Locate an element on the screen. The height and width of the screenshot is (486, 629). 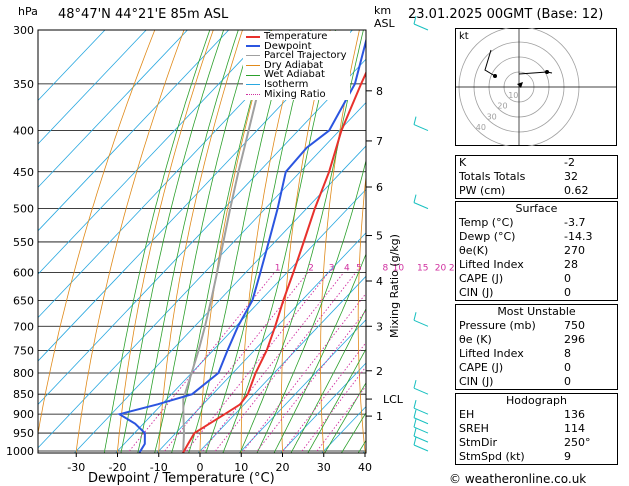
hodograph-ring-label: 20 is located at coordinates (502, 106).